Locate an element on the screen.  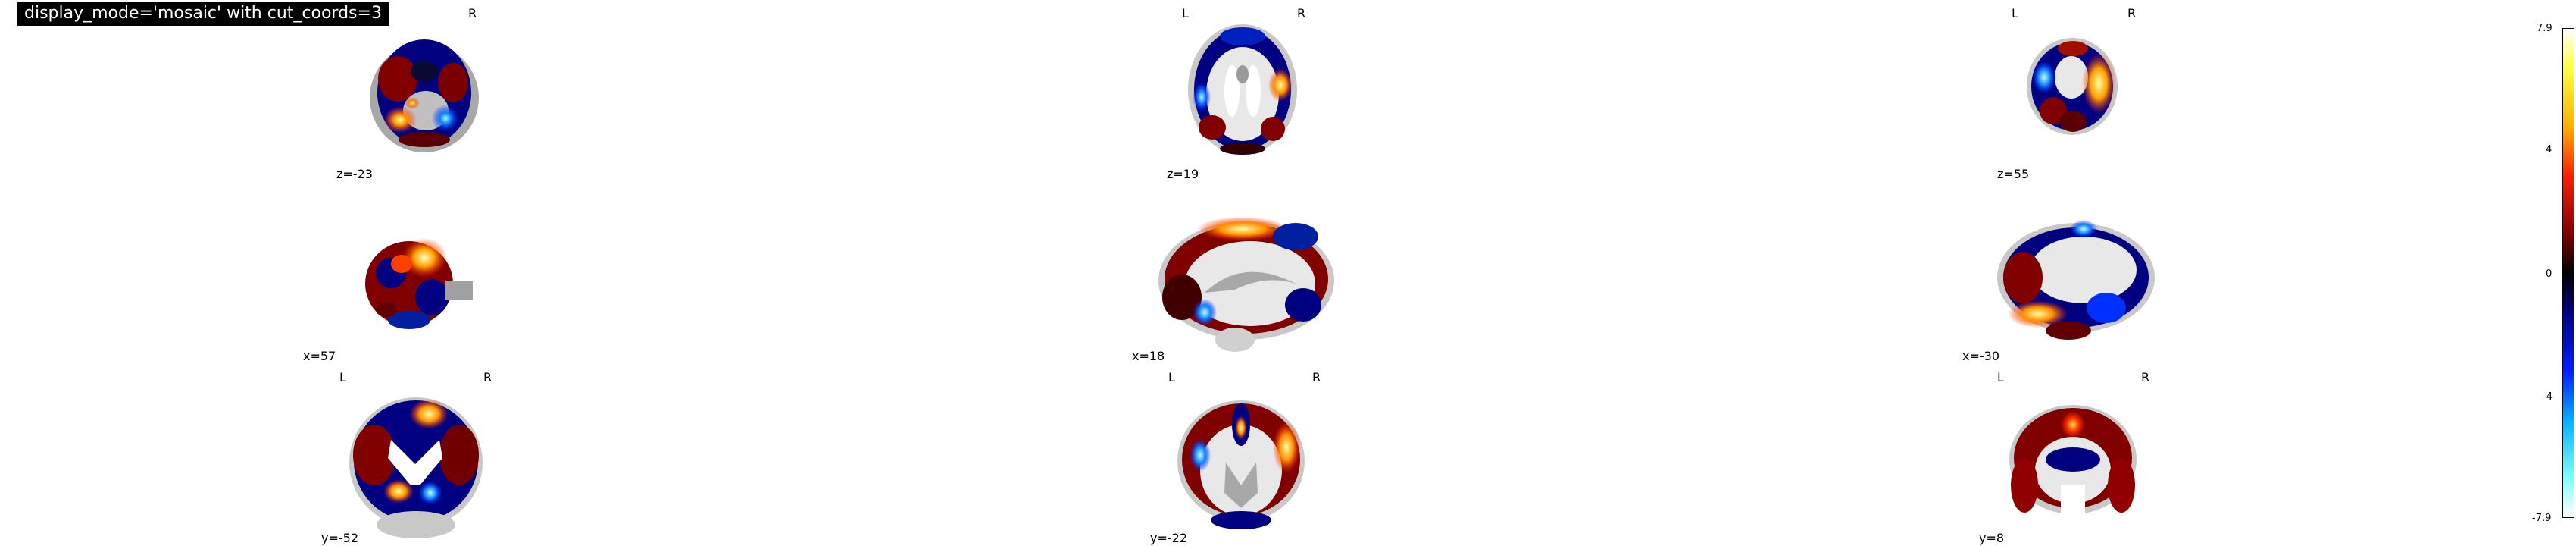
colorbar is located at coordinates (2568, 273).